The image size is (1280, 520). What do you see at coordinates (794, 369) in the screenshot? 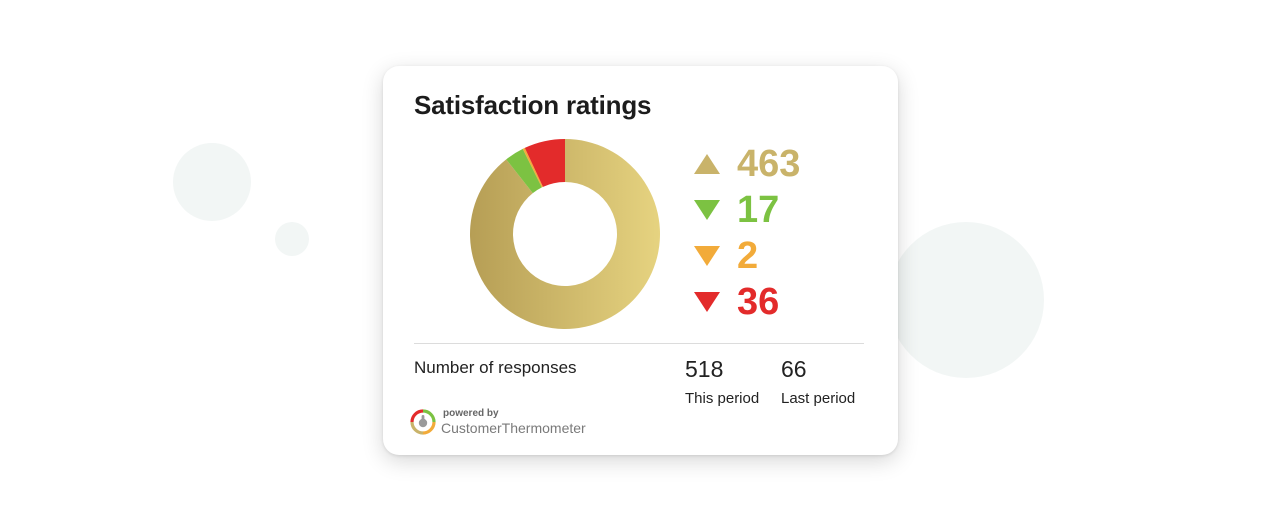
I see `last-period-value: 66` at bounding box center [794, 369].